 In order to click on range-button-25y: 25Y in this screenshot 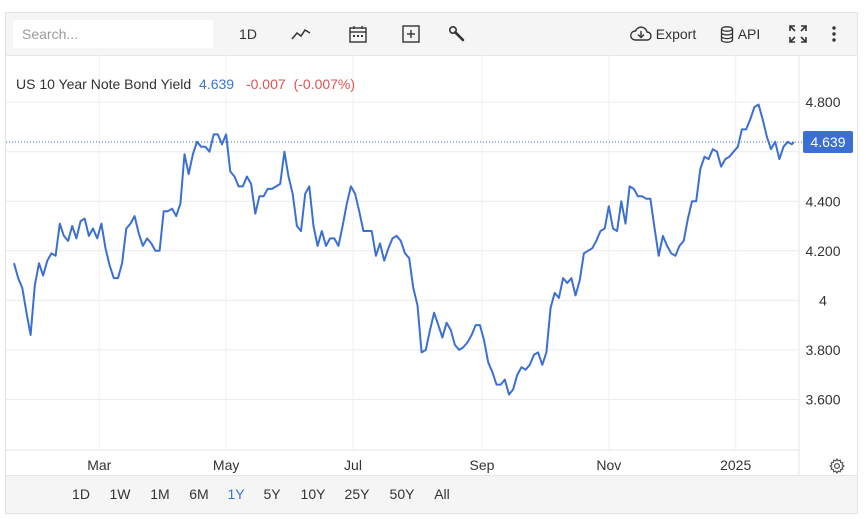, I will do `click(357, 494)`.